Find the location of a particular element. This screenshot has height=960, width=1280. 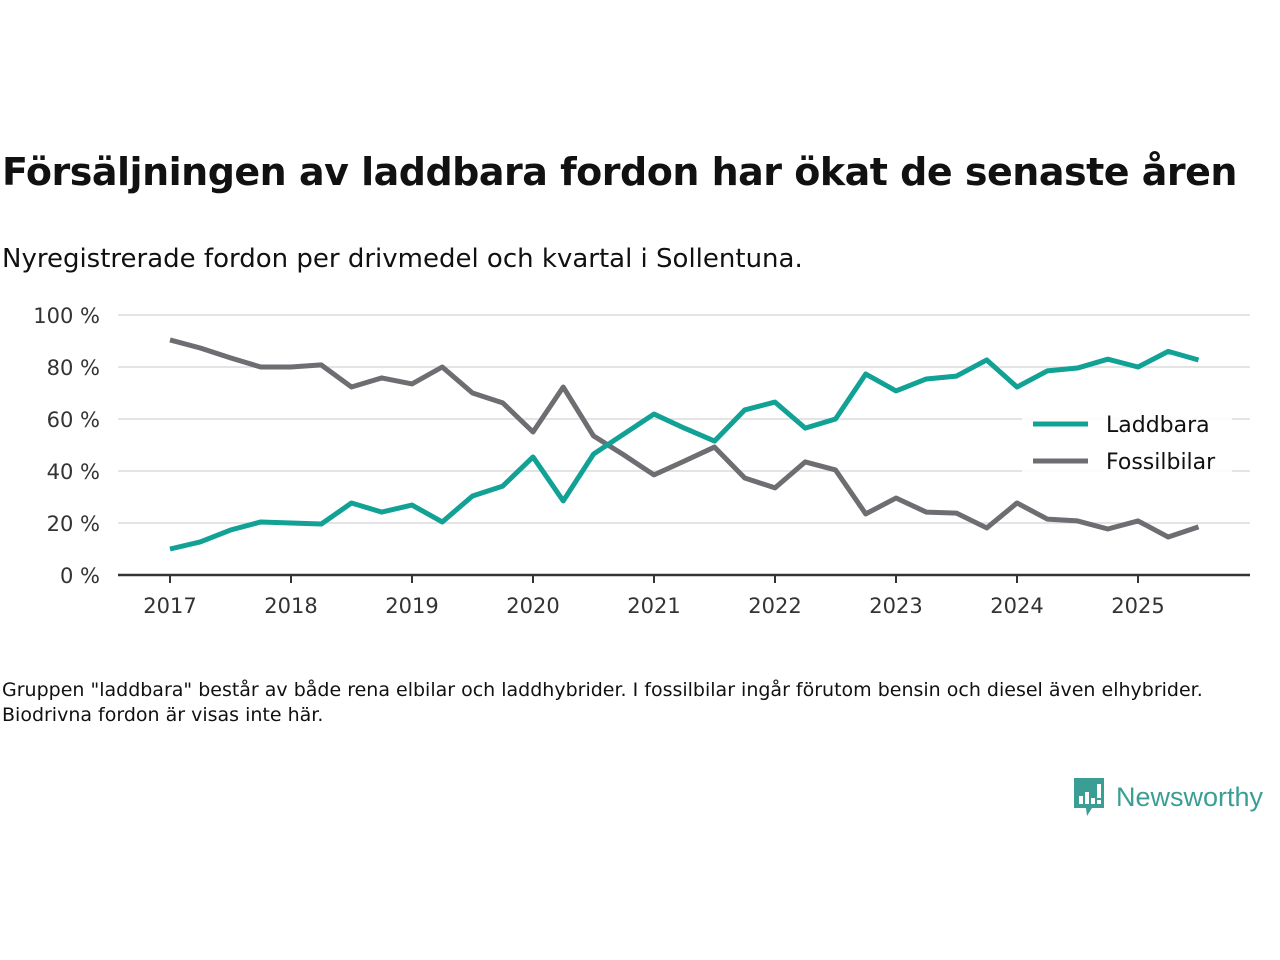

x-tick-label: 2023 is located at coordinates (895, 606).